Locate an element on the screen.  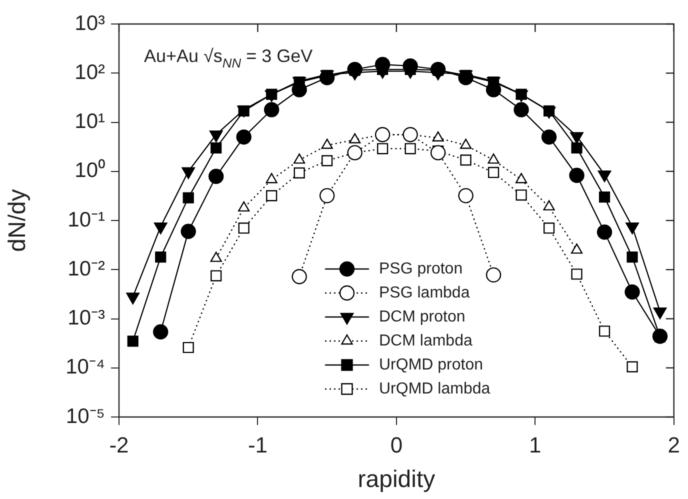
legend-label: UrQMD lambda is located at coordinates (434, 389).